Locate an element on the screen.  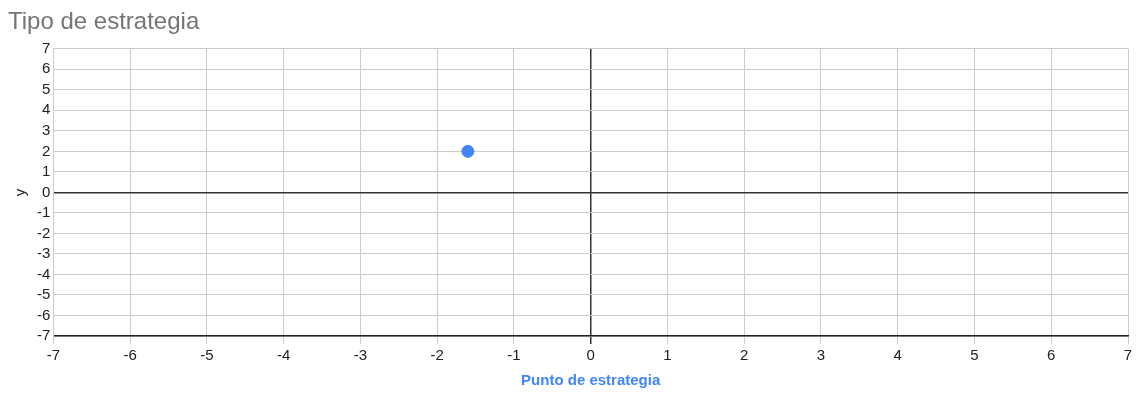
y-tick-label: -2 is located at coordinates (43, 232).